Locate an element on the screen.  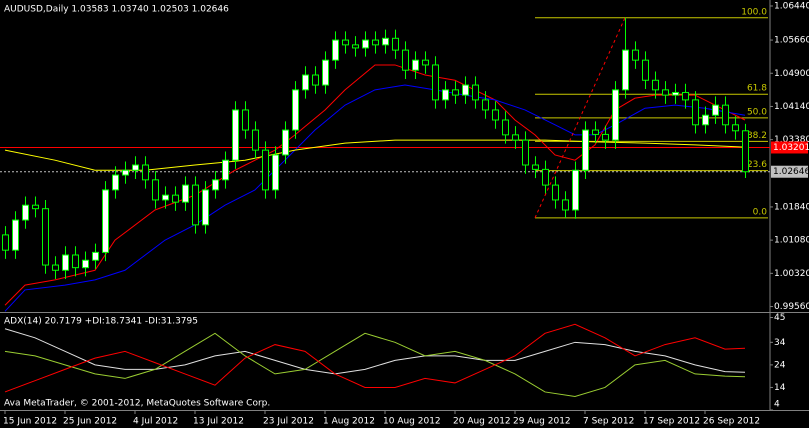
y-tick-label: 1.04140 is located at coordinates (791, 107).